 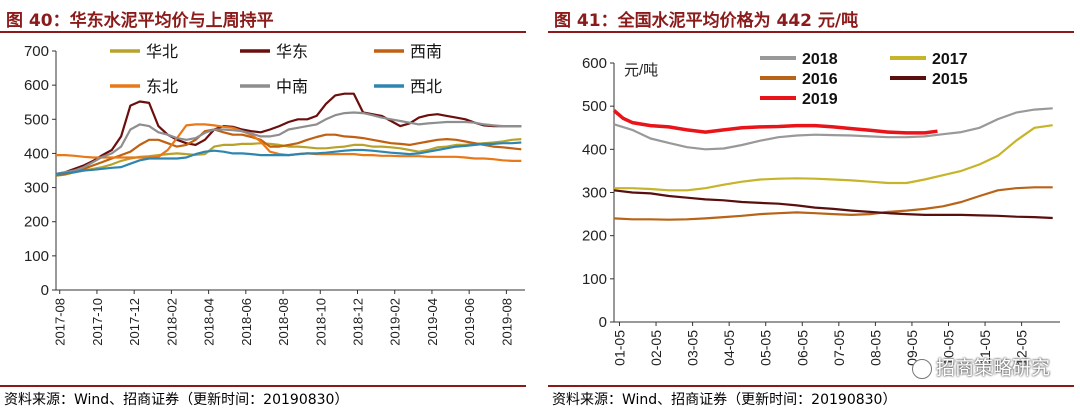 I want to click on x-tick-label: 2019-06, so click(x=469, y=322).